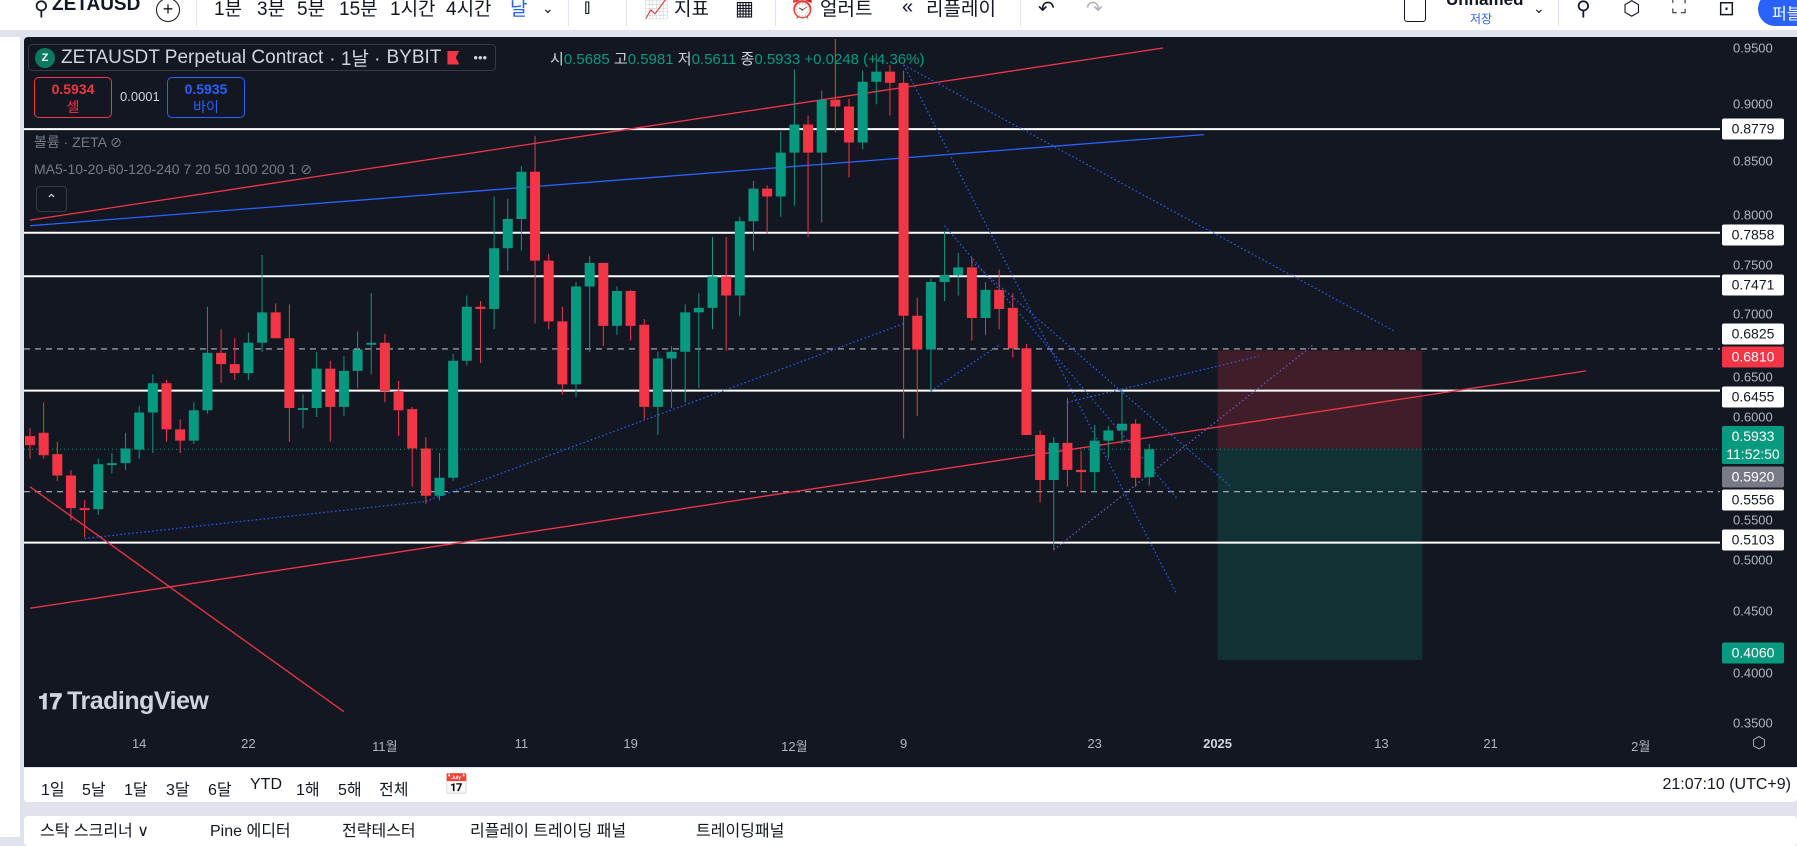 The height and width of the screenshot is (846, 1797). What do you see at coordinates (78, 142) in the screenshot?
I see `volume-indicator: 볼륨 · ZETA ⊘` at bounding box center [78, 142].